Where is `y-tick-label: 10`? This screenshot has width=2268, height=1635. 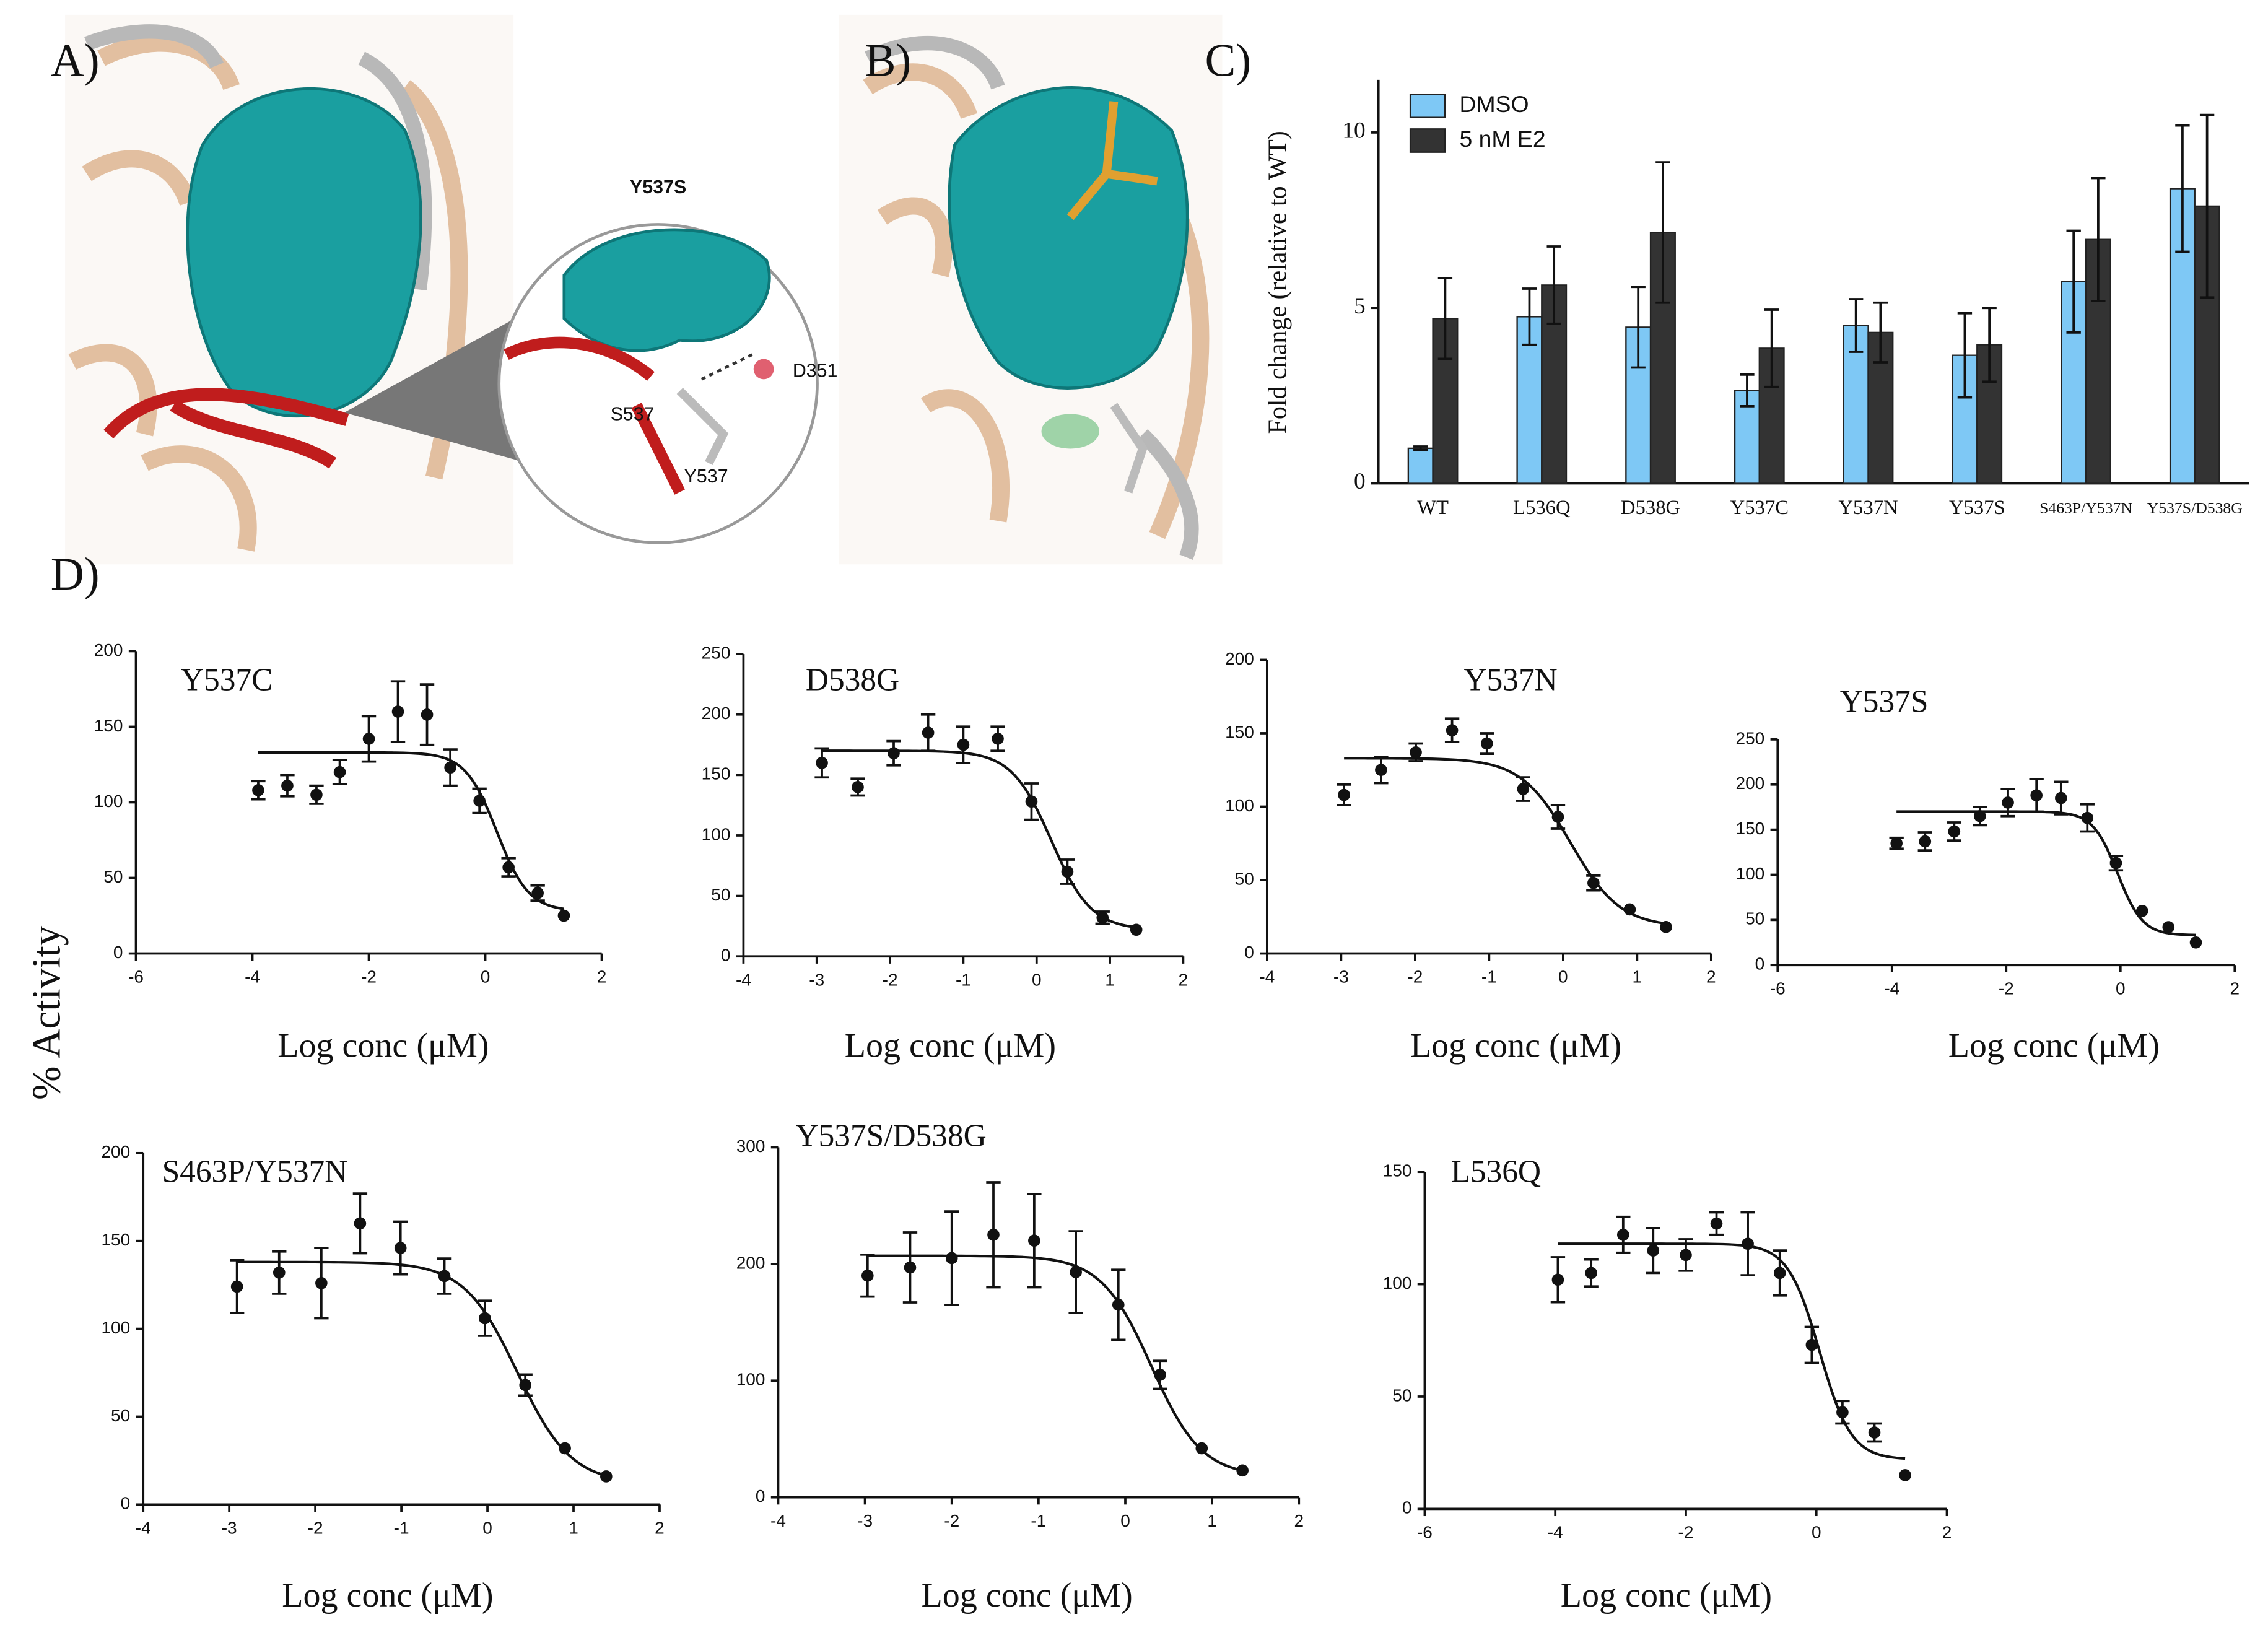 y-tick-label: 10 is located at coordinates (1353, 130).